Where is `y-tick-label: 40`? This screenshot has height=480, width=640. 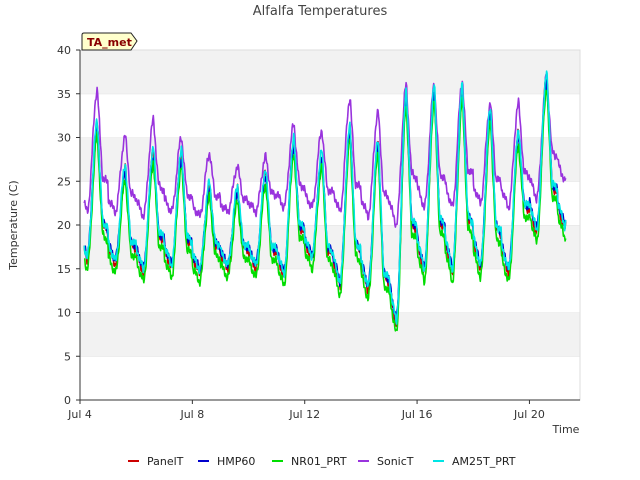 y-tick-label: 40 is located at coordinates (64, 50).